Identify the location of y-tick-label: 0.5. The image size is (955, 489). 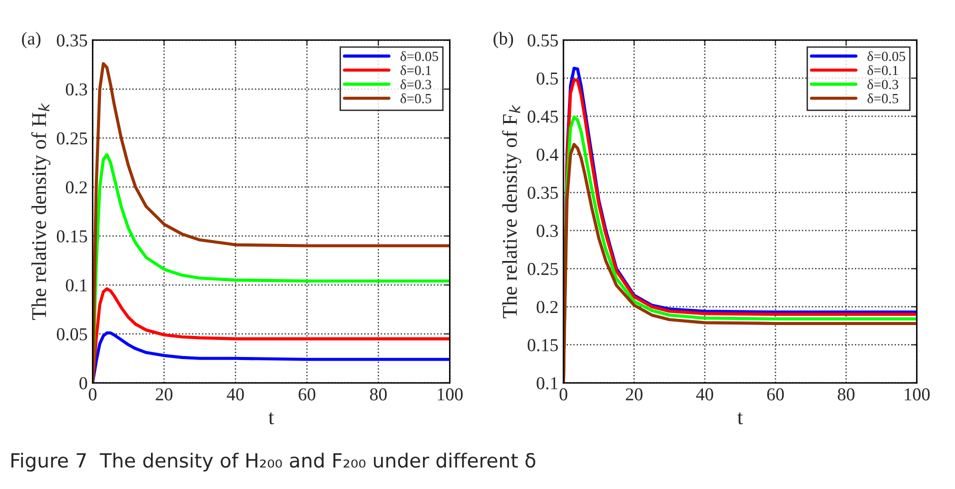
(547, 78).